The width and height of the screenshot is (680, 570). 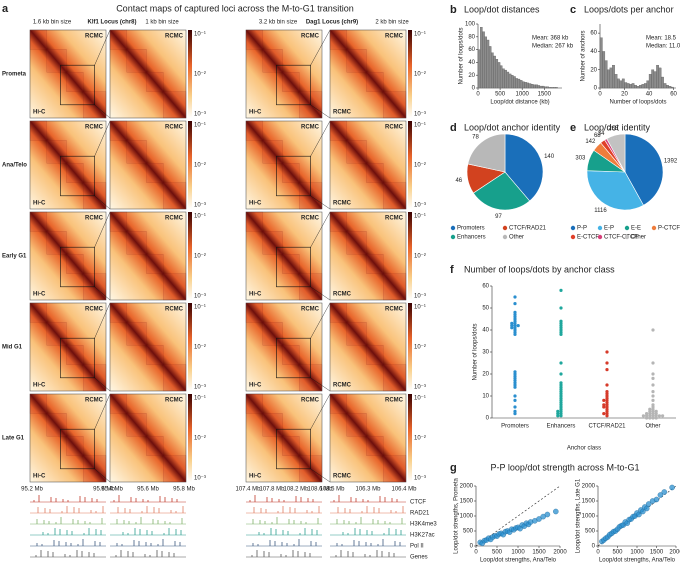 What do you see at coordinates (598, 553) in the screenshot?
I see `x-tick-label: 0` at bounding box center [598, 553].